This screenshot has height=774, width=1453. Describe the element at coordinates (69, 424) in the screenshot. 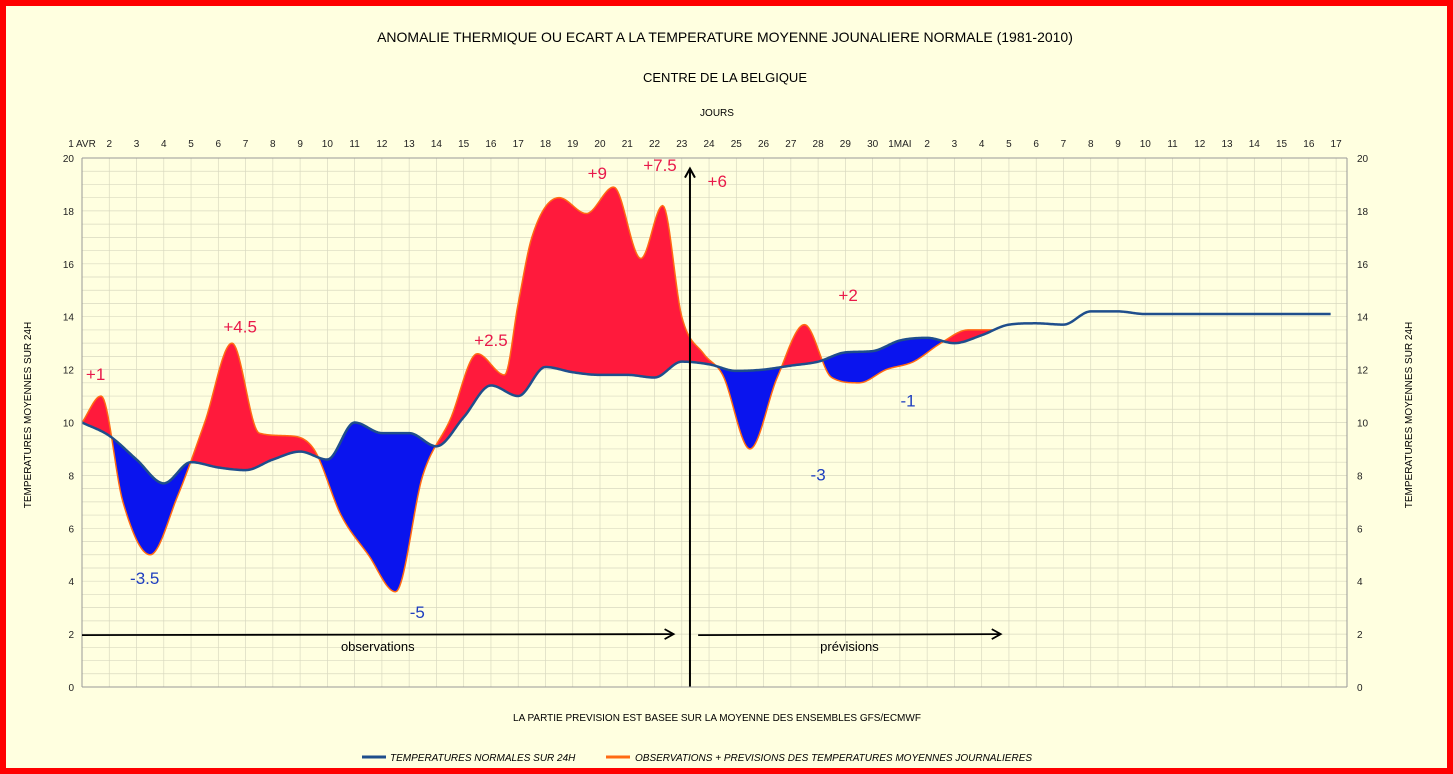

I see `y-tick-label-left: 10` at that location.